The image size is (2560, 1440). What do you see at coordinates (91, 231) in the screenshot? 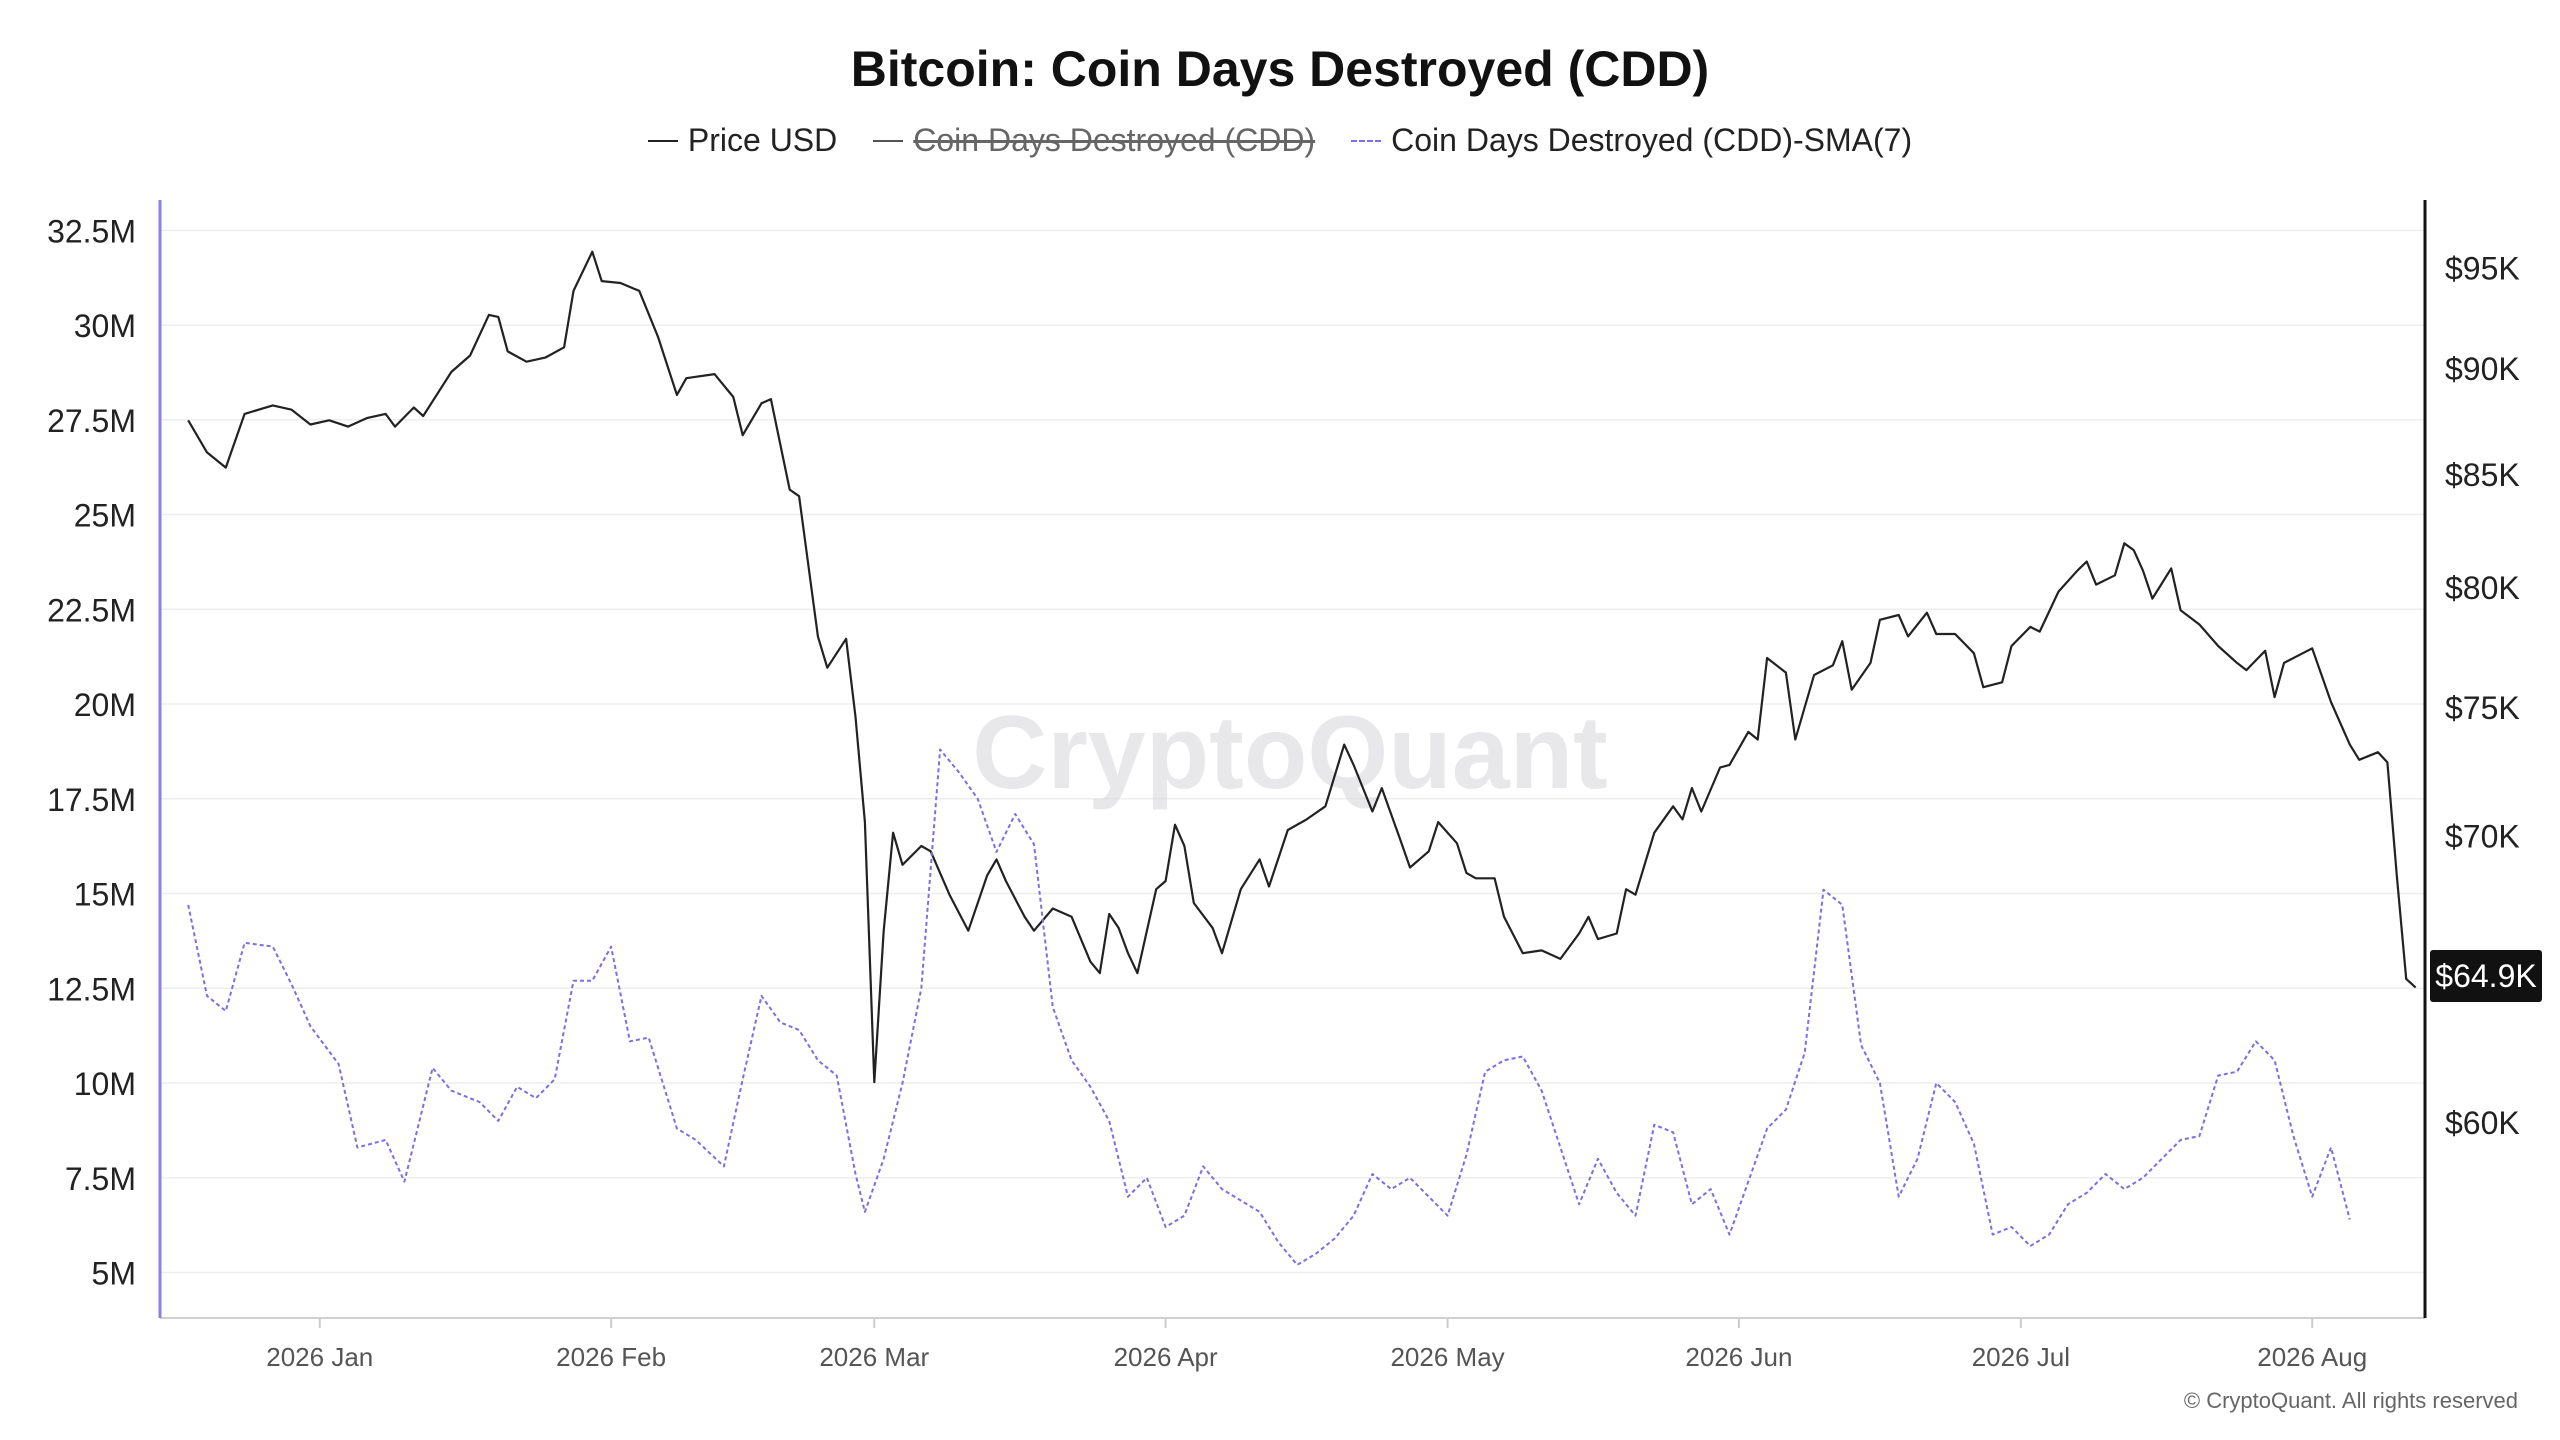
I see `y-left-tick-label: 32.5M` at bounding box center [91, 231].